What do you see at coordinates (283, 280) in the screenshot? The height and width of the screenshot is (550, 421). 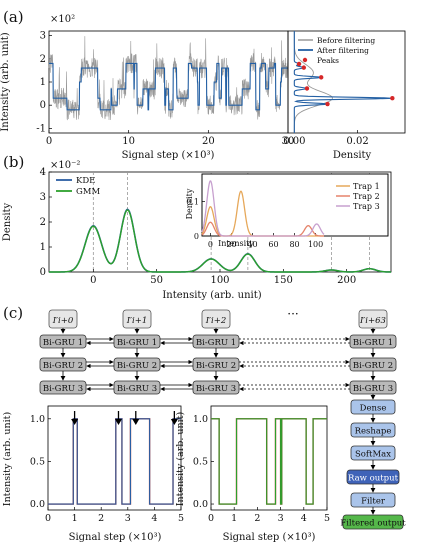 I see `b-xtick-label: 150` at bounding box center [283, 280].